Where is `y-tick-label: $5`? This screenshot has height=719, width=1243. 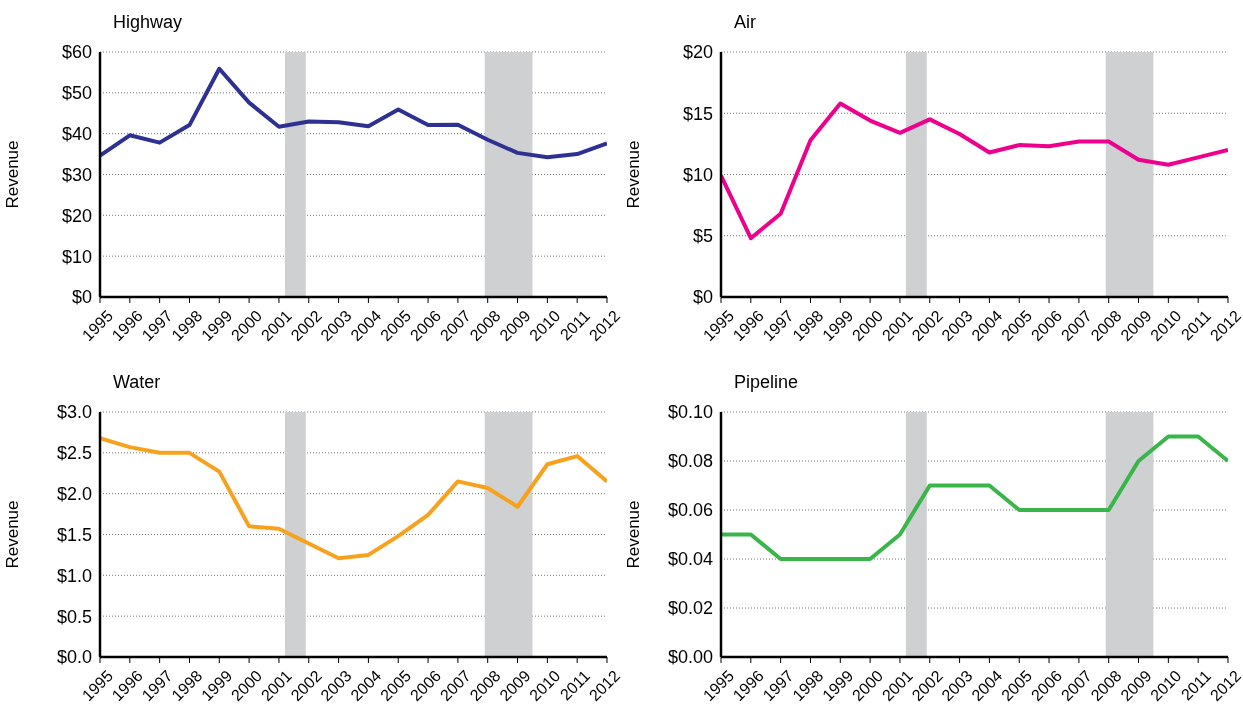
y-tick-label: $5 is located at coordinates (702, 236).